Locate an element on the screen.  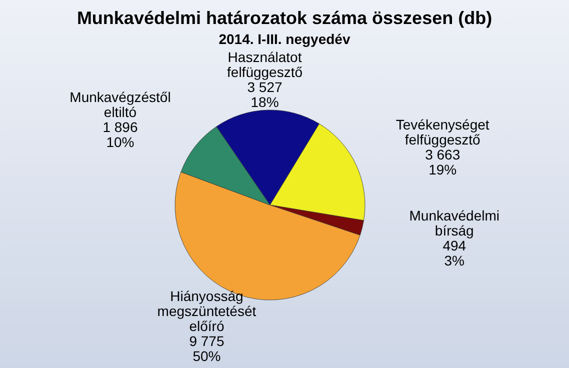
slice-label: Hiányosság megszüntetését előíró is located at coordinates (206, 311).